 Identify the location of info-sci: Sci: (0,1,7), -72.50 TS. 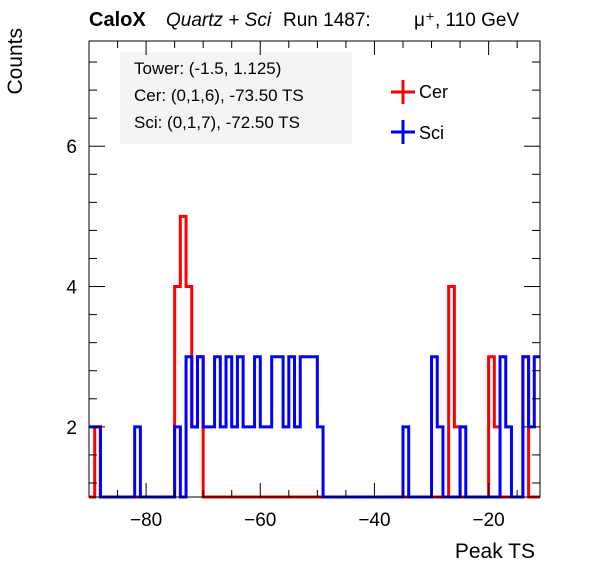
(217, 122).